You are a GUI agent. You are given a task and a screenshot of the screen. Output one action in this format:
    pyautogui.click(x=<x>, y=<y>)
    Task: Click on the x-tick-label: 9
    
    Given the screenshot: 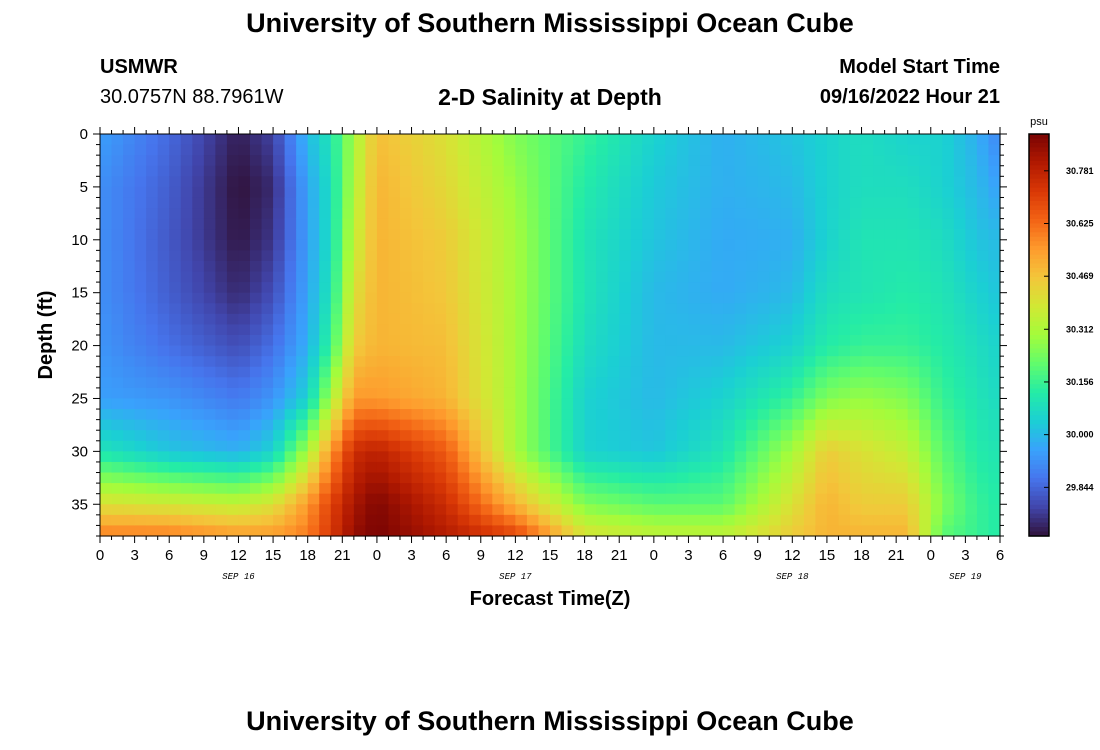 What is the action you would take?
    pyautogui.click(x=481, y=555)
    